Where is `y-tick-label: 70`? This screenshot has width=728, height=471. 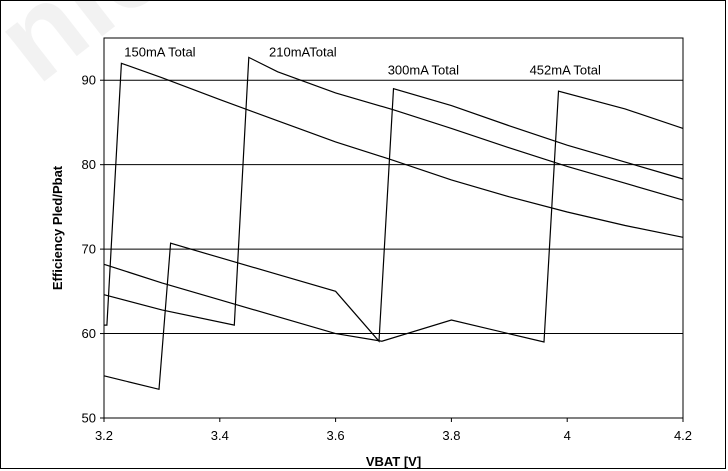
y-tick-label: 70 is located at coordinates (89, 249).